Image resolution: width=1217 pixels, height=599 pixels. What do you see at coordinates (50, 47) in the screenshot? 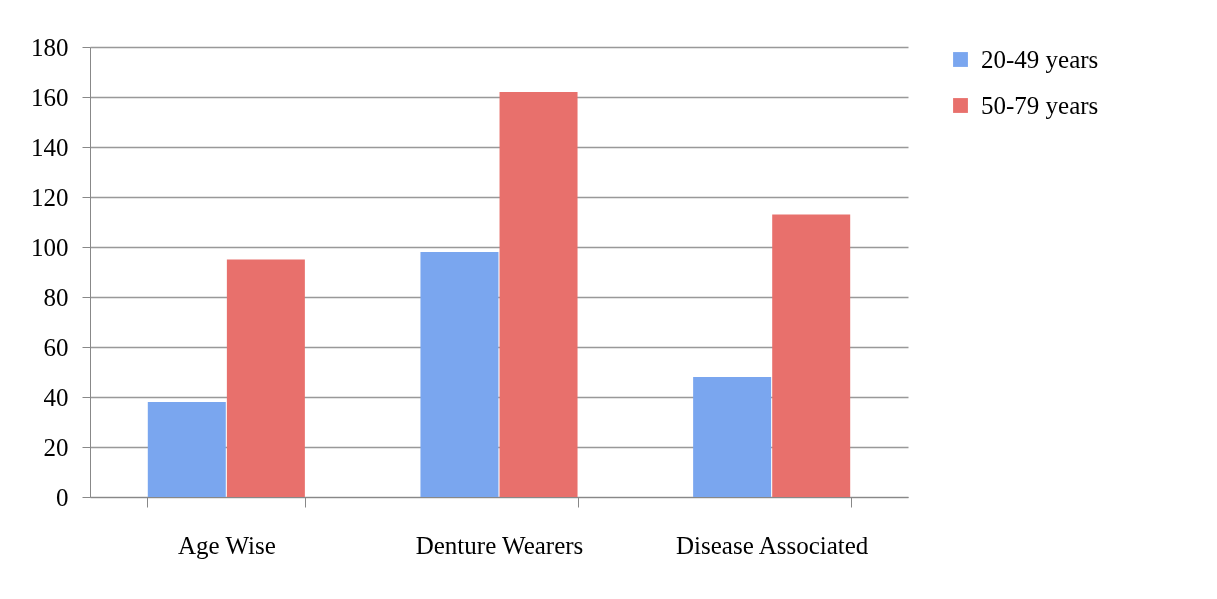
I see `y-tick-label: 180` at bounding box center [50, 47].